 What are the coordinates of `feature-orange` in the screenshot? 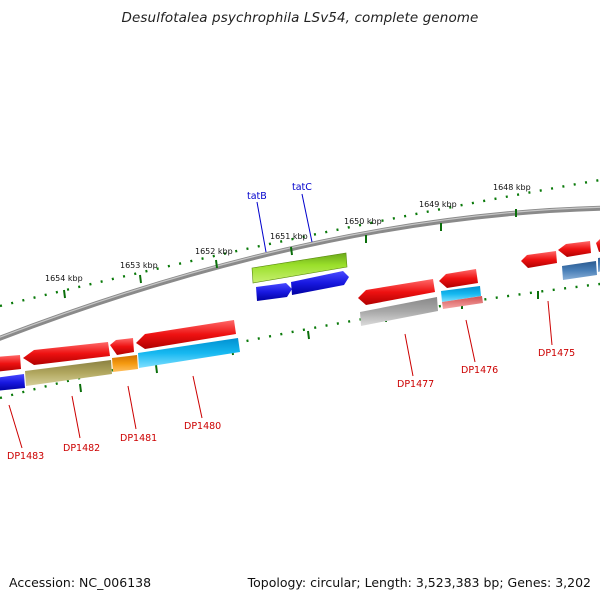 It's located at (125, 363).